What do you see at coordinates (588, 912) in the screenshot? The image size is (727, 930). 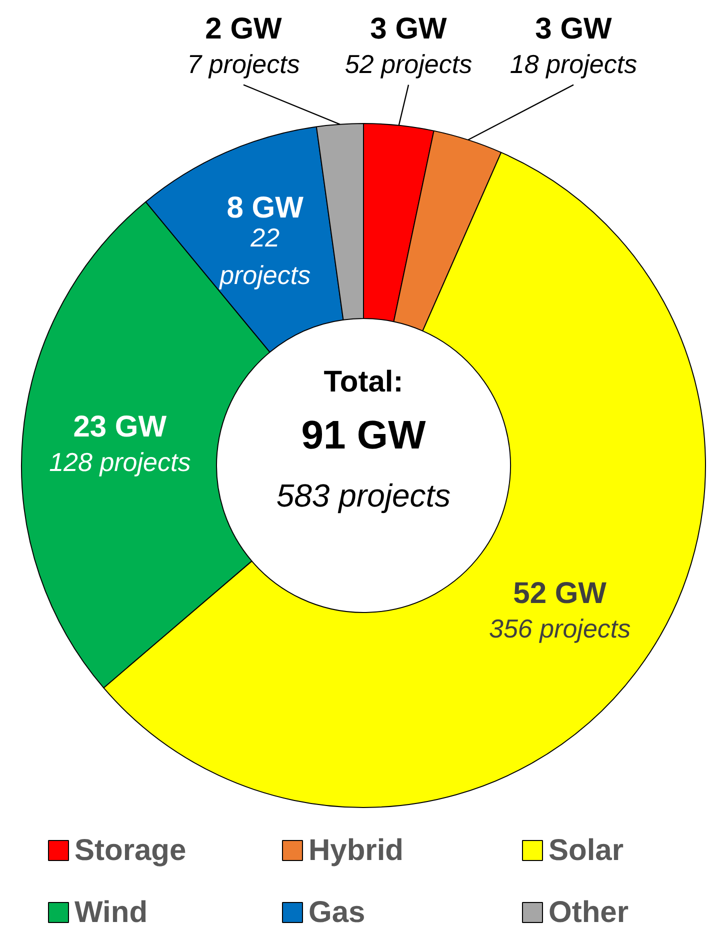 I see `legend-label: Other` at bounding box center [588, 912].